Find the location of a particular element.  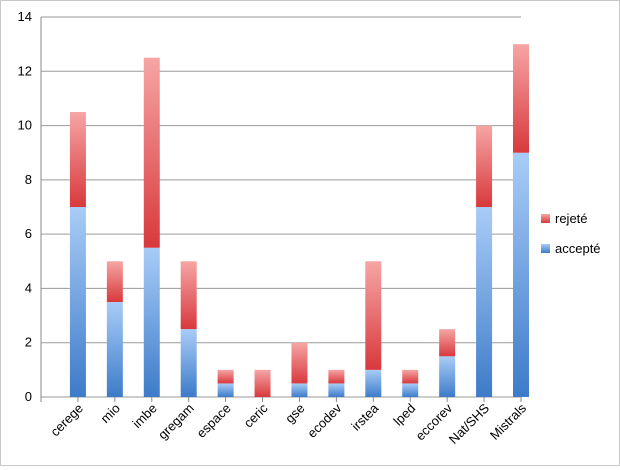

bar-accepté-ecodev is located at coordinates (336, 390).